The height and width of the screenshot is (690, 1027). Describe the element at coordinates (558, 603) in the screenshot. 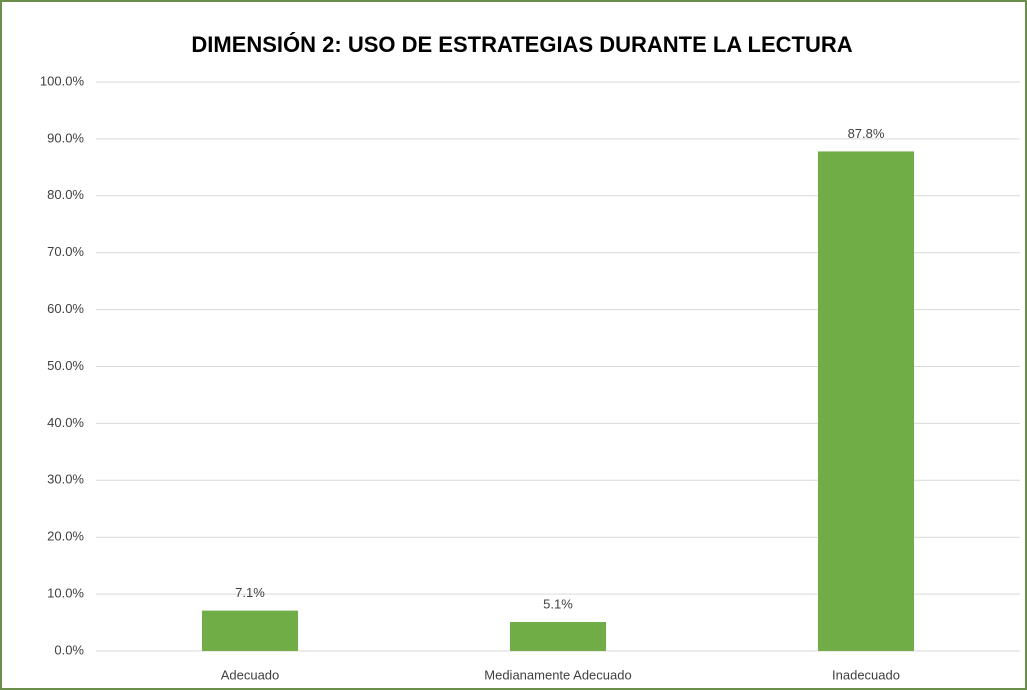

I see `data-label: 5.1%` at that location.